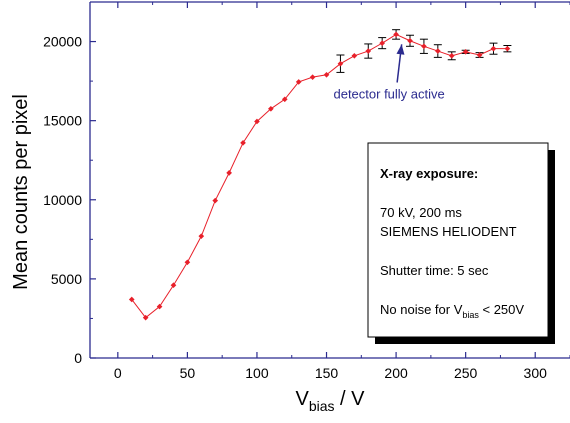 The image size is (570, 423). What do you see at coordinates (421, 212) in the screenshot?
I see `legend-line-1: 70 kV, 200 ms` at bounding box center [421, 212].